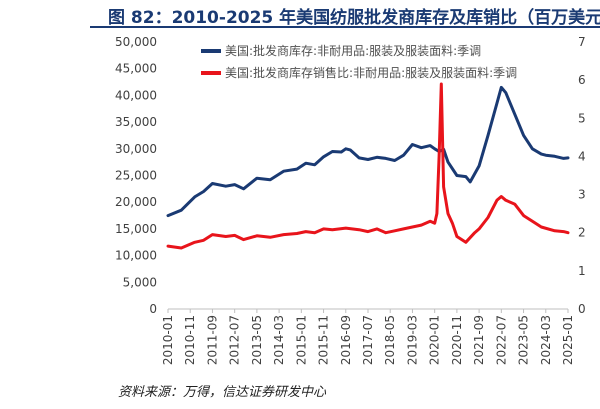  I want to click on x-tick-label: 2021-09, so click(479, 340).